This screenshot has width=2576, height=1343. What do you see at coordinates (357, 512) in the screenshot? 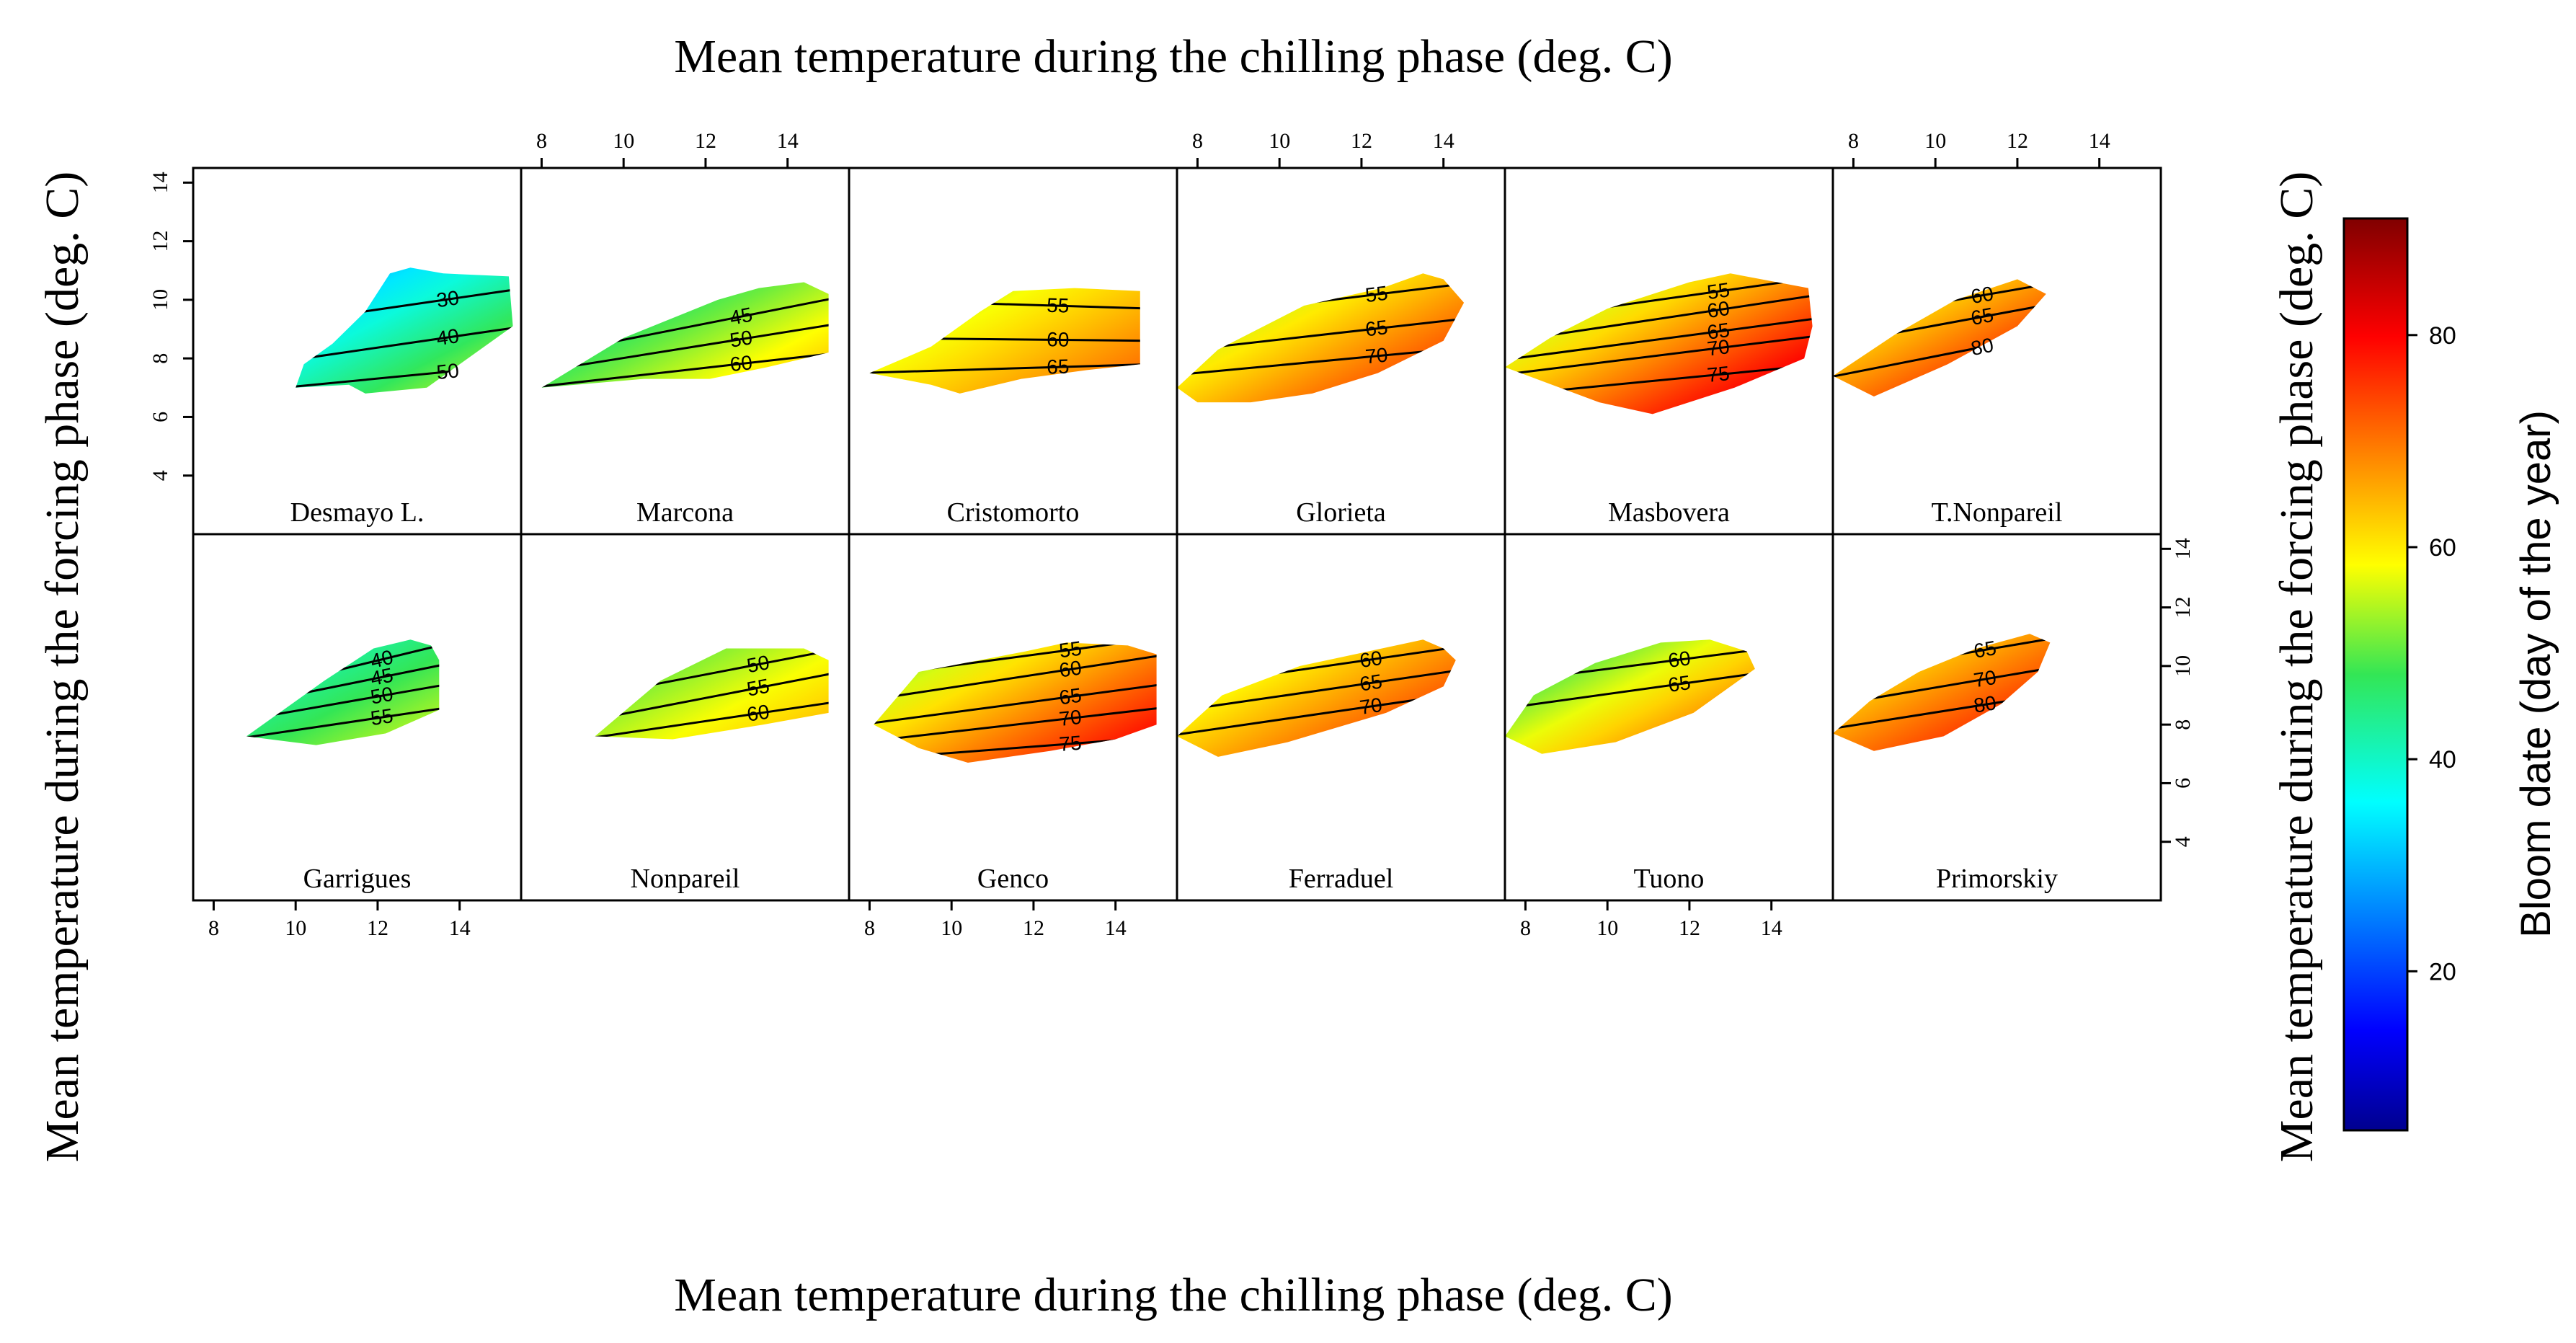
I see `cultivar-label: Desmayo L.` at bounding box center [357, 512].